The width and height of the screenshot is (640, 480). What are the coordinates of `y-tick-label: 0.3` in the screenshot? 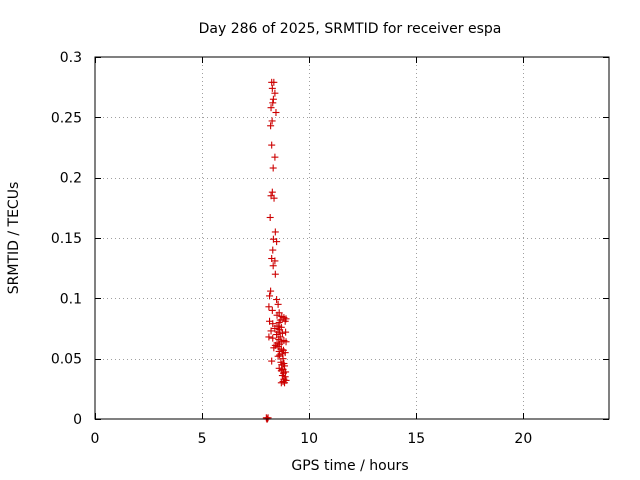 It's located at (71, 58).